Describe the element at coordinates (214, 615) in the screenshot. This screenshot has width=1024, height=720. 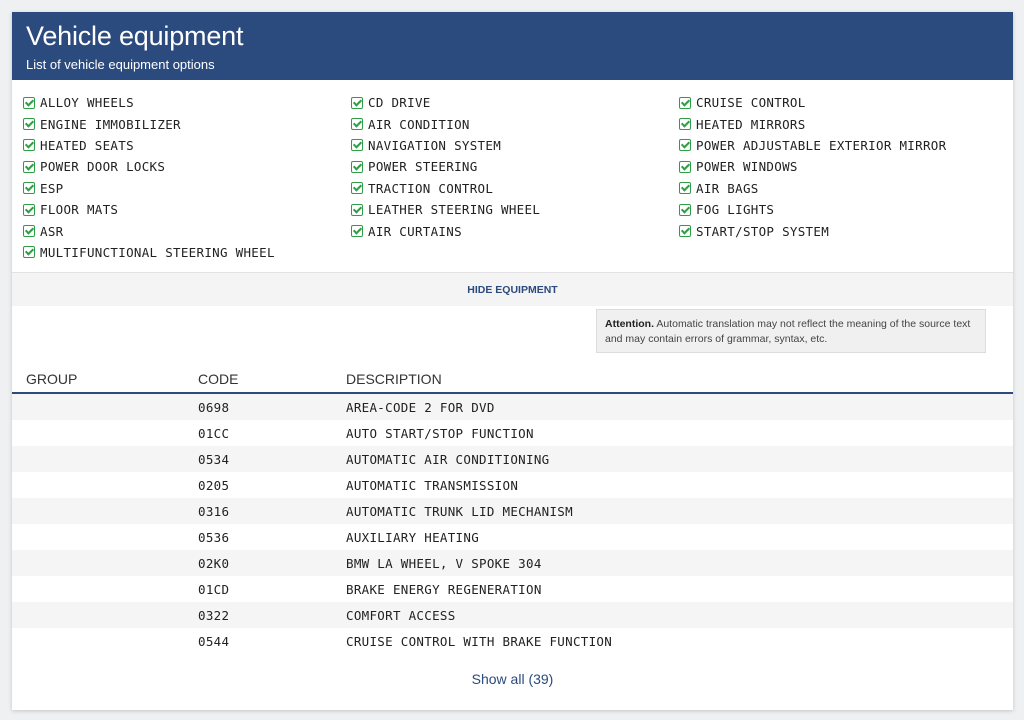
I see `cell-code: 0322` at that location.